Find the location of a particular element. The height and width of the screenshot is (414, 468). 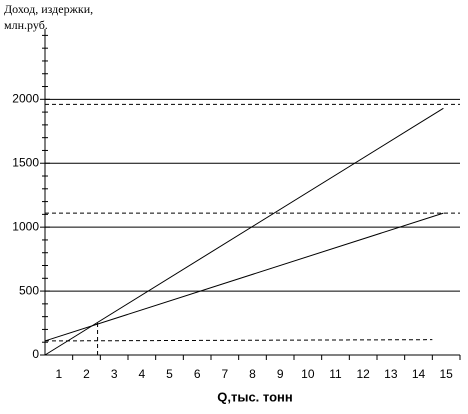

x-tick-label: 14 is located at coordinates (419, 374).